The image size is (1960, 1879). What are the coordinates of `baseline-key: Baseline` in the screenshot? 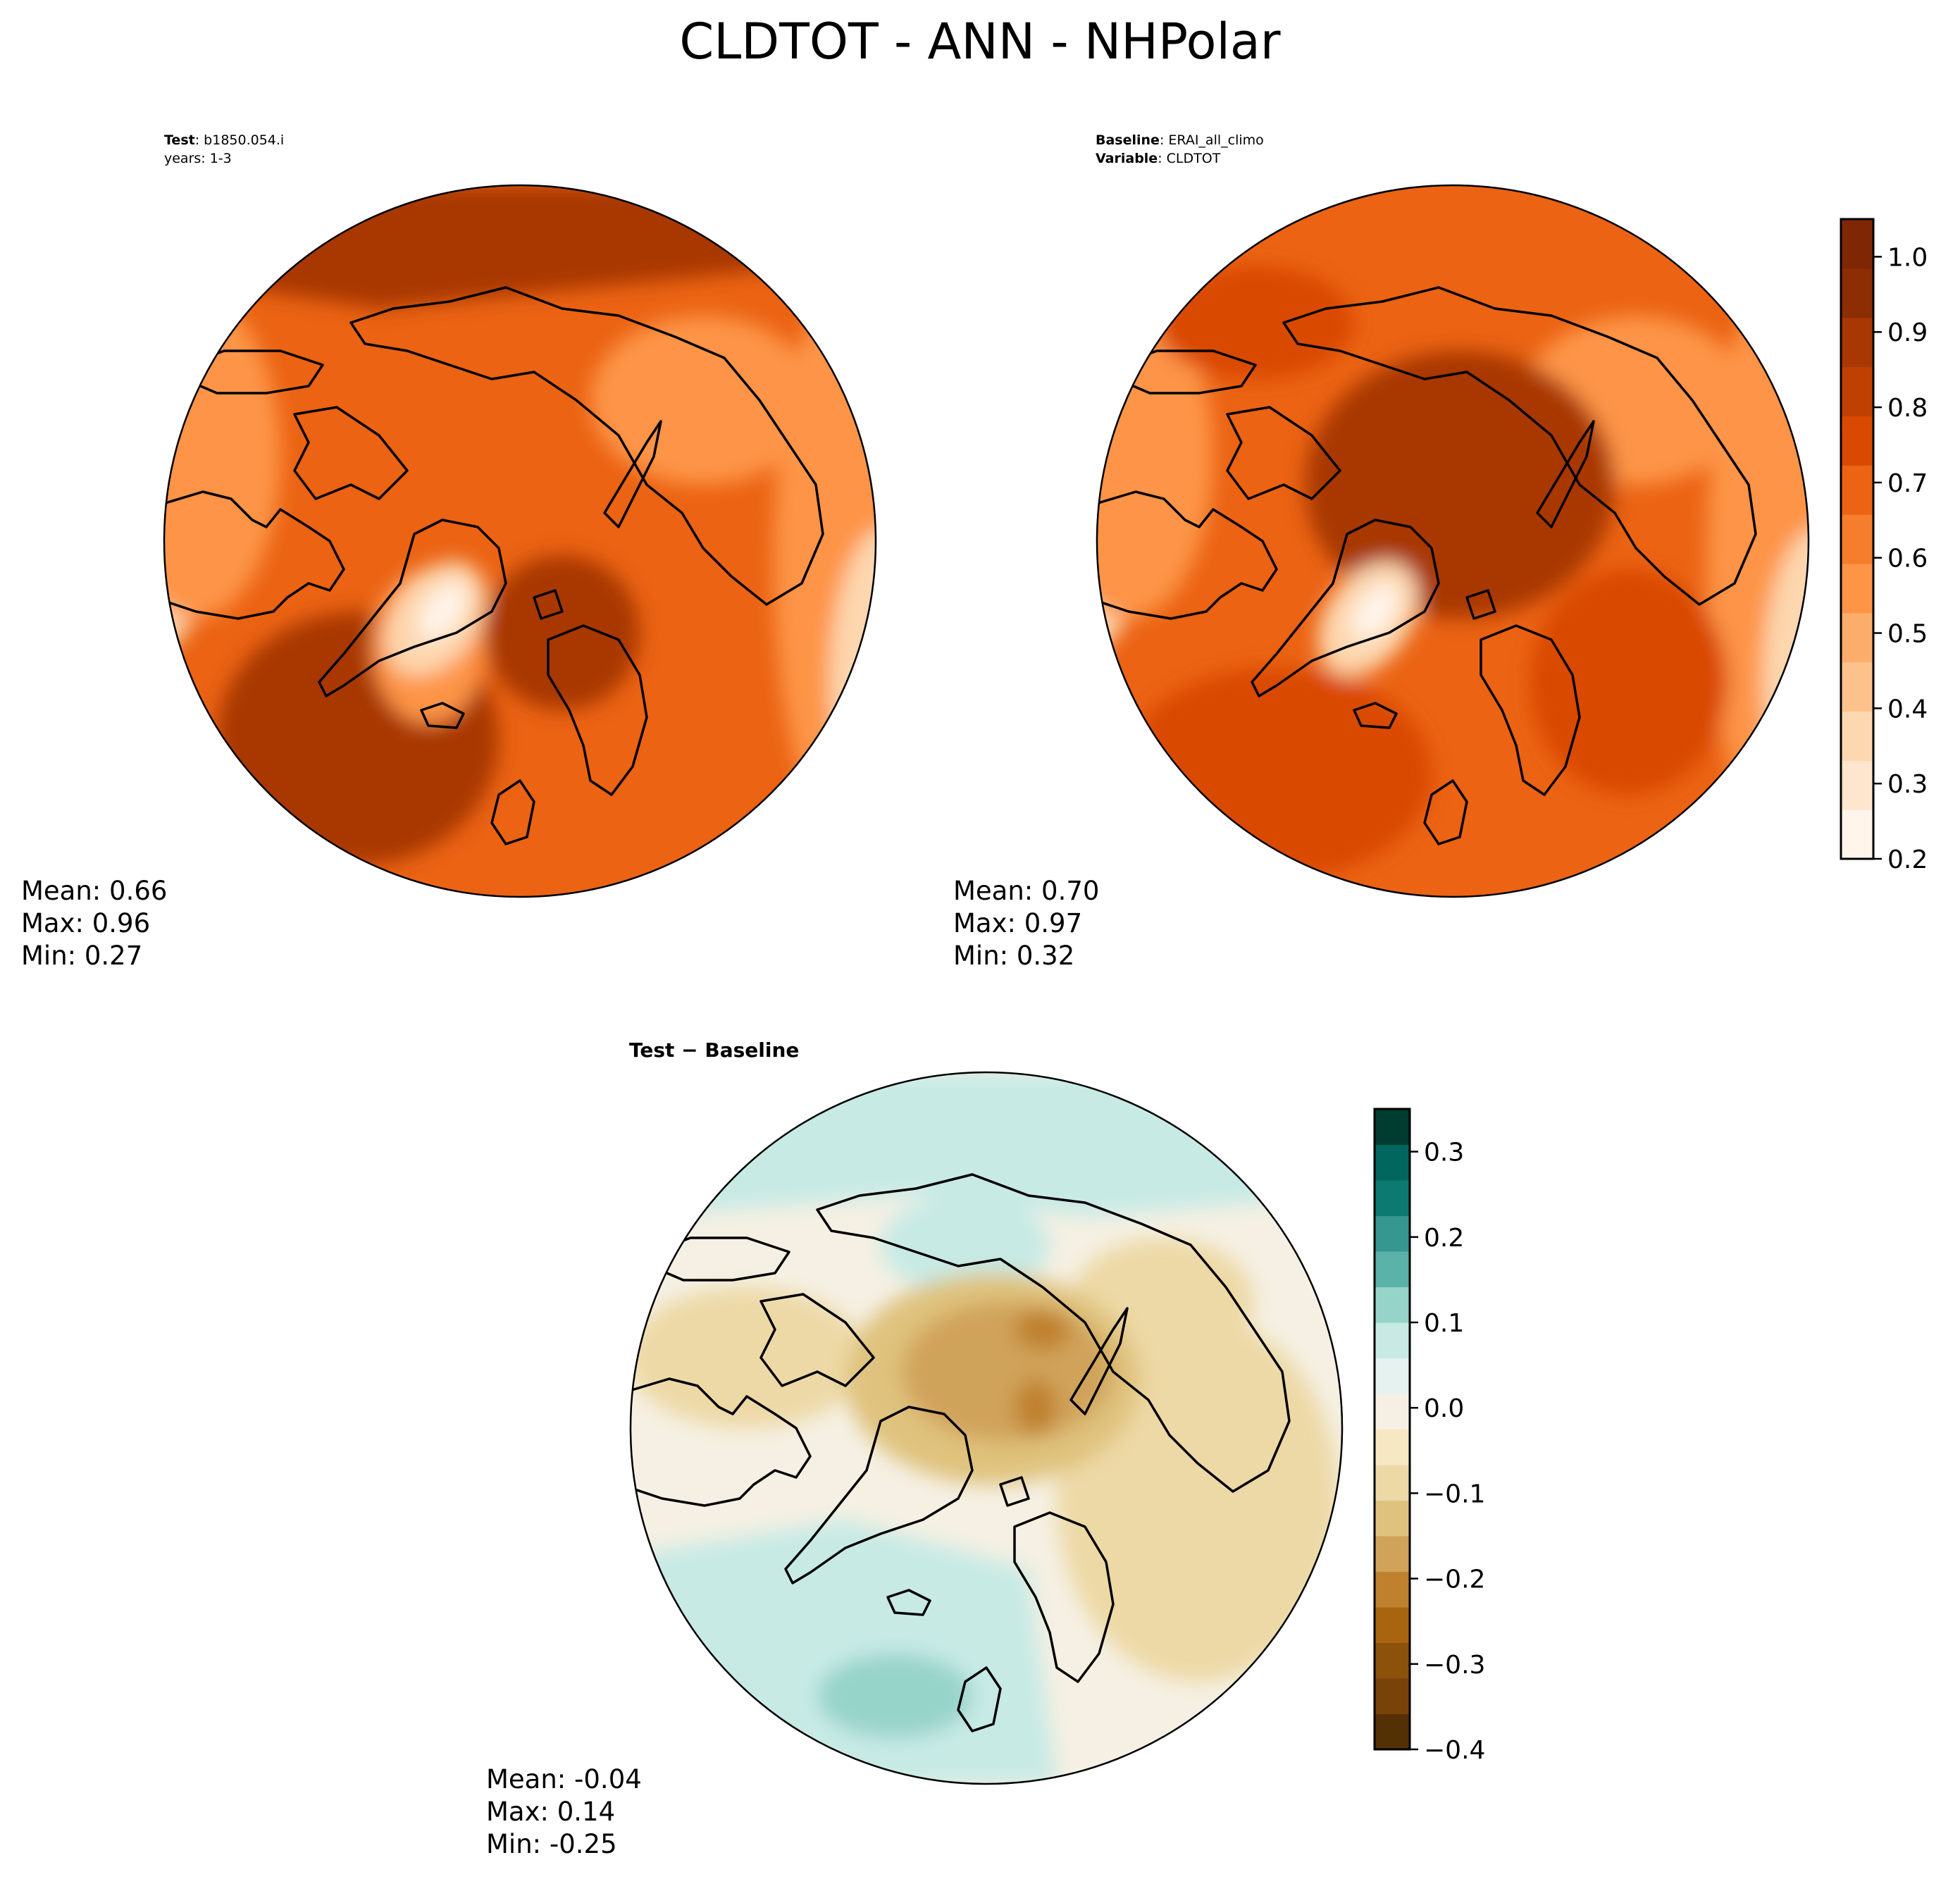 It's located at (1128, 140).